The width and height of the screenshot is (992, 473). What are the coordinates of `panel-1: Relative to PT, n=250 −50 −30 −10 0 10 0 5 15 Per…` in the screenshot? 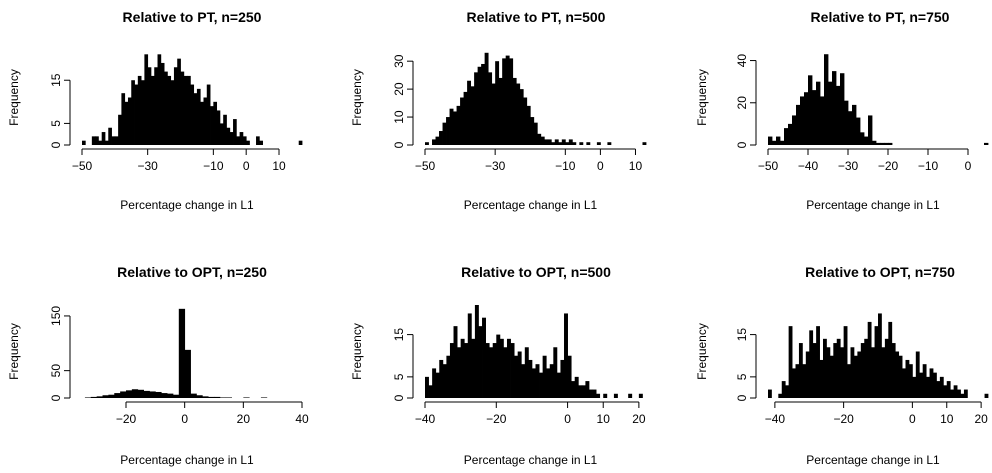 It's located at (155, 110).